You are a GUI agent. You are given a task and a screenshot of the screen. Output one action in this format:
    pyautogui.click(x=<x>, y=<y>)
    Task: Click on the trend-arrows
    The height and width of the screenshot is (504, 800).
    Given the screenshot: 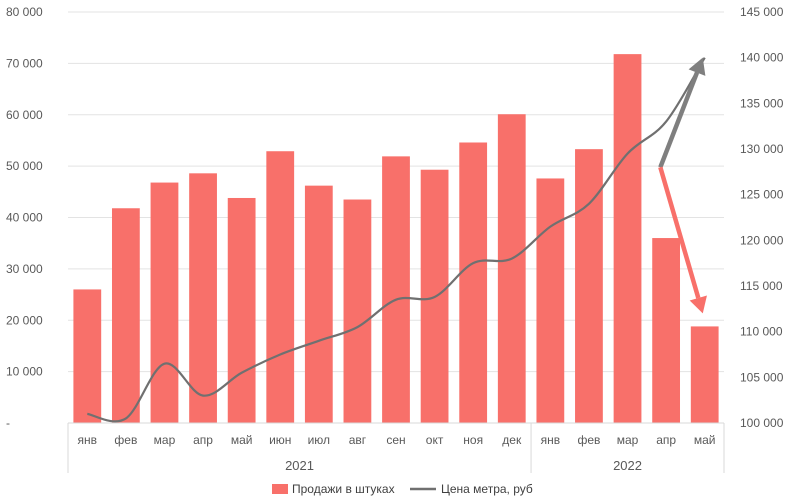 What is the action you would take?
    pyautogui.click(x=682, y=185)
    